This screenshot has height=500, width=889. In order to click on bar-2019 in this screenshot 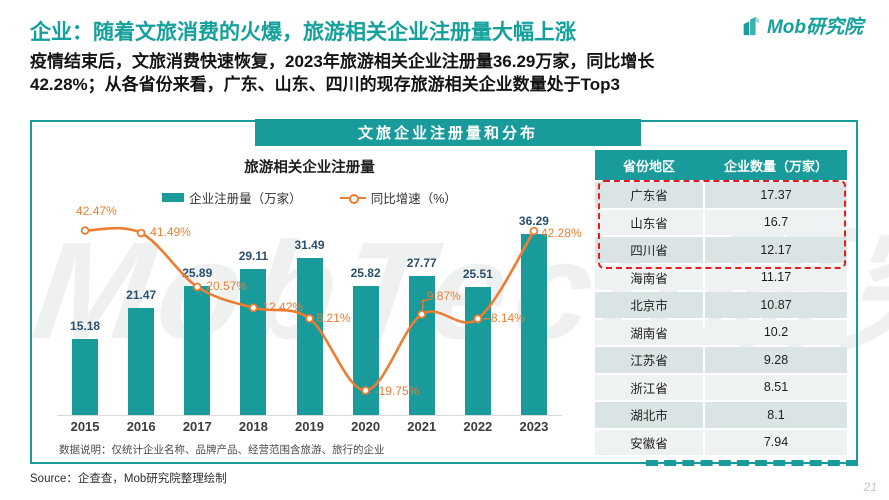, I will do `click(309, 336)`.